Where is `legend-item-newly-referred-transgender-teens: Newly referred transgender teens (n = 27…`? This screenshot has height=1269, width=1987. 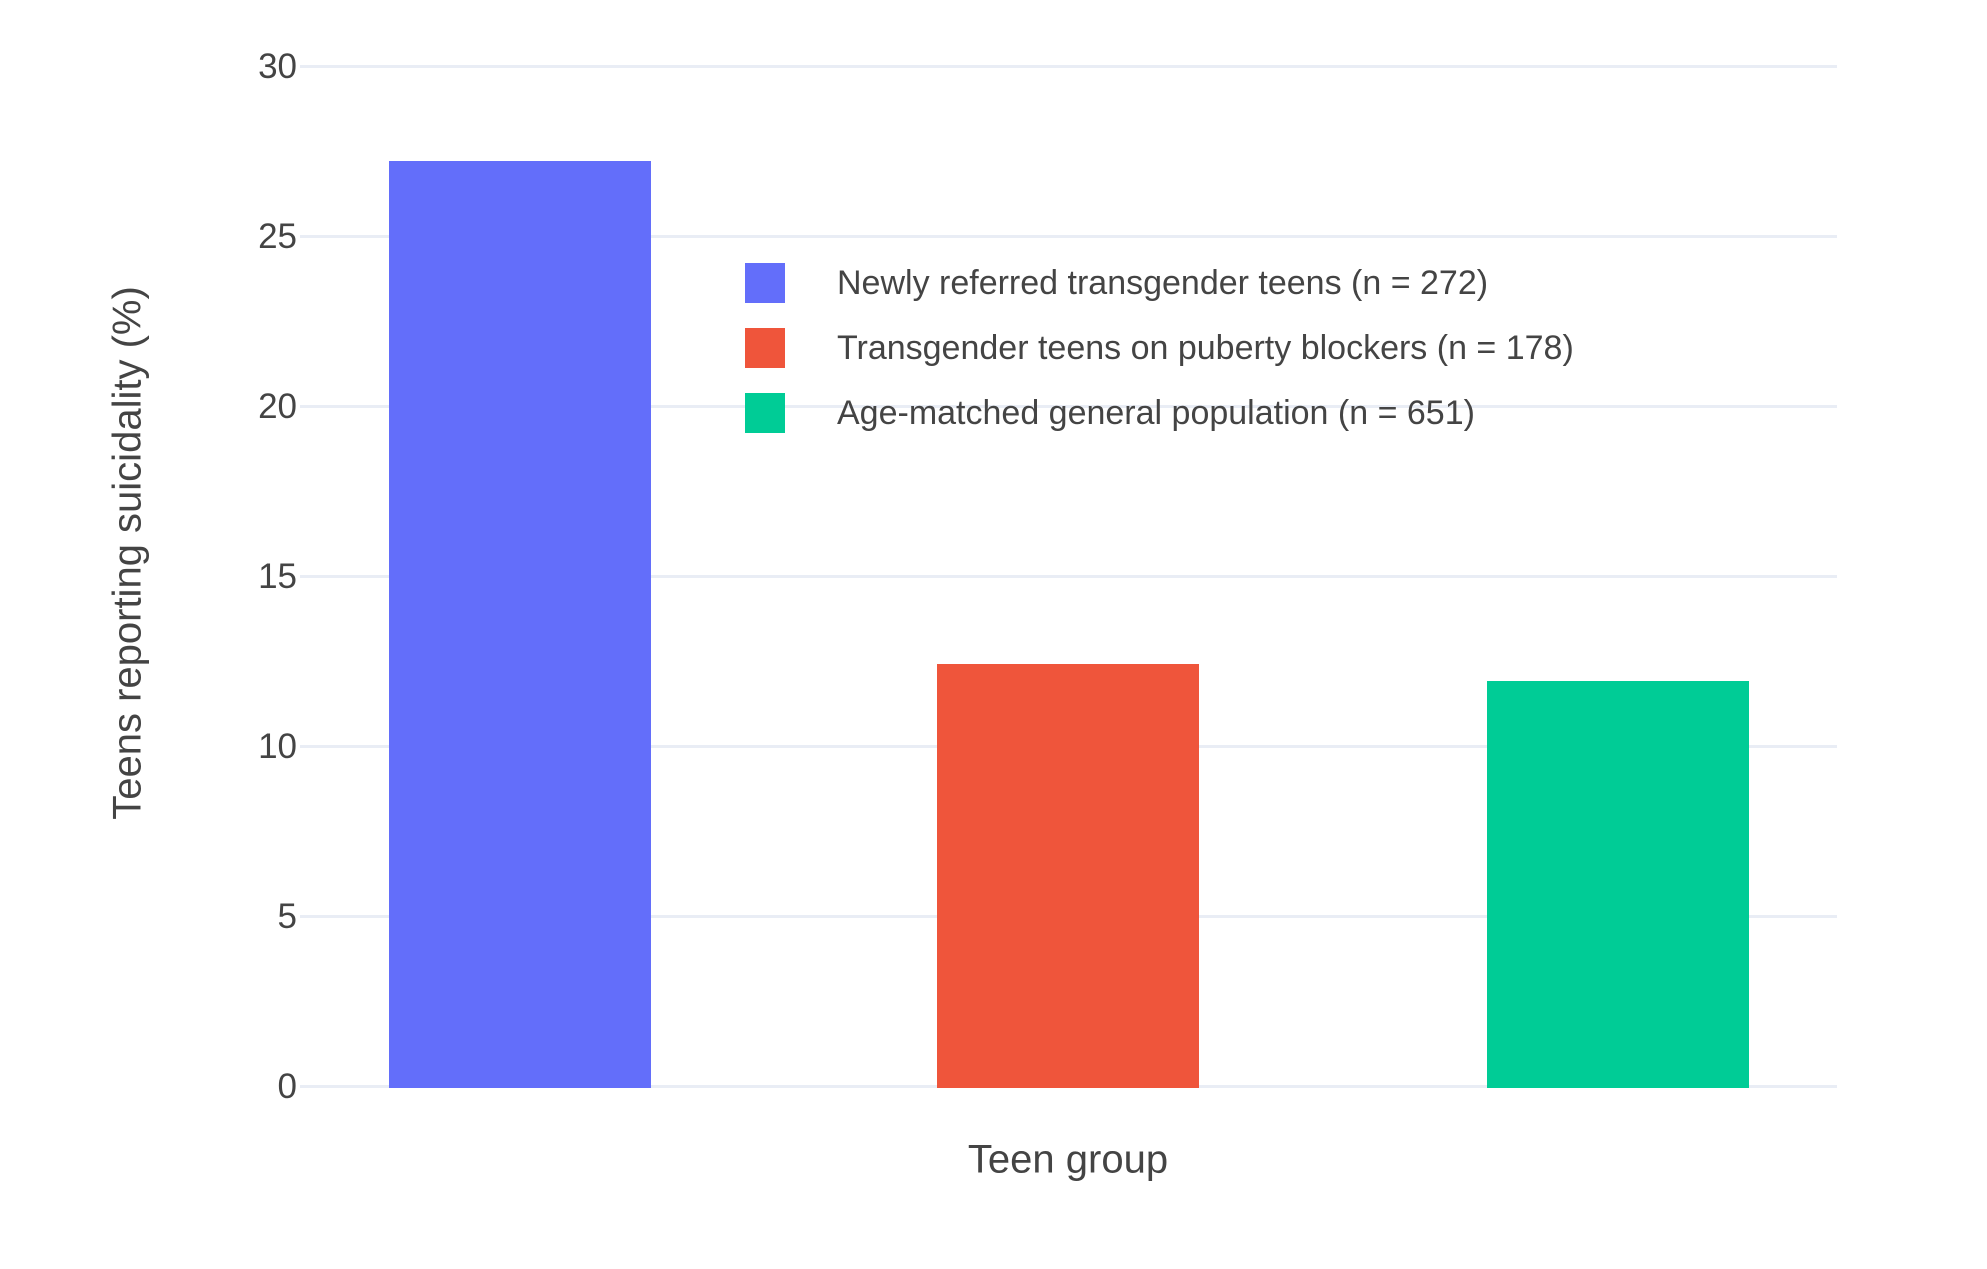 legend-item-newly-referred-transgender-teens: Newly referred transgender teens (n = 27… is located at coordinates (1159, 283).